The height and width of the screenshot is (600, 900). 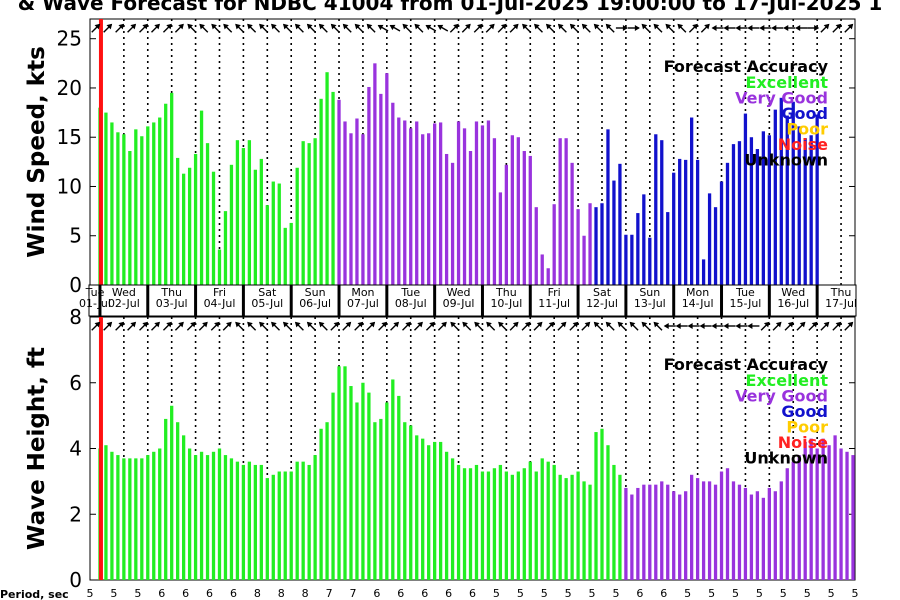 What do you see at coordinates (219, 292) in the screenshot?
I see `day-of-week-label: Fri` at bounding box center [219, 292].